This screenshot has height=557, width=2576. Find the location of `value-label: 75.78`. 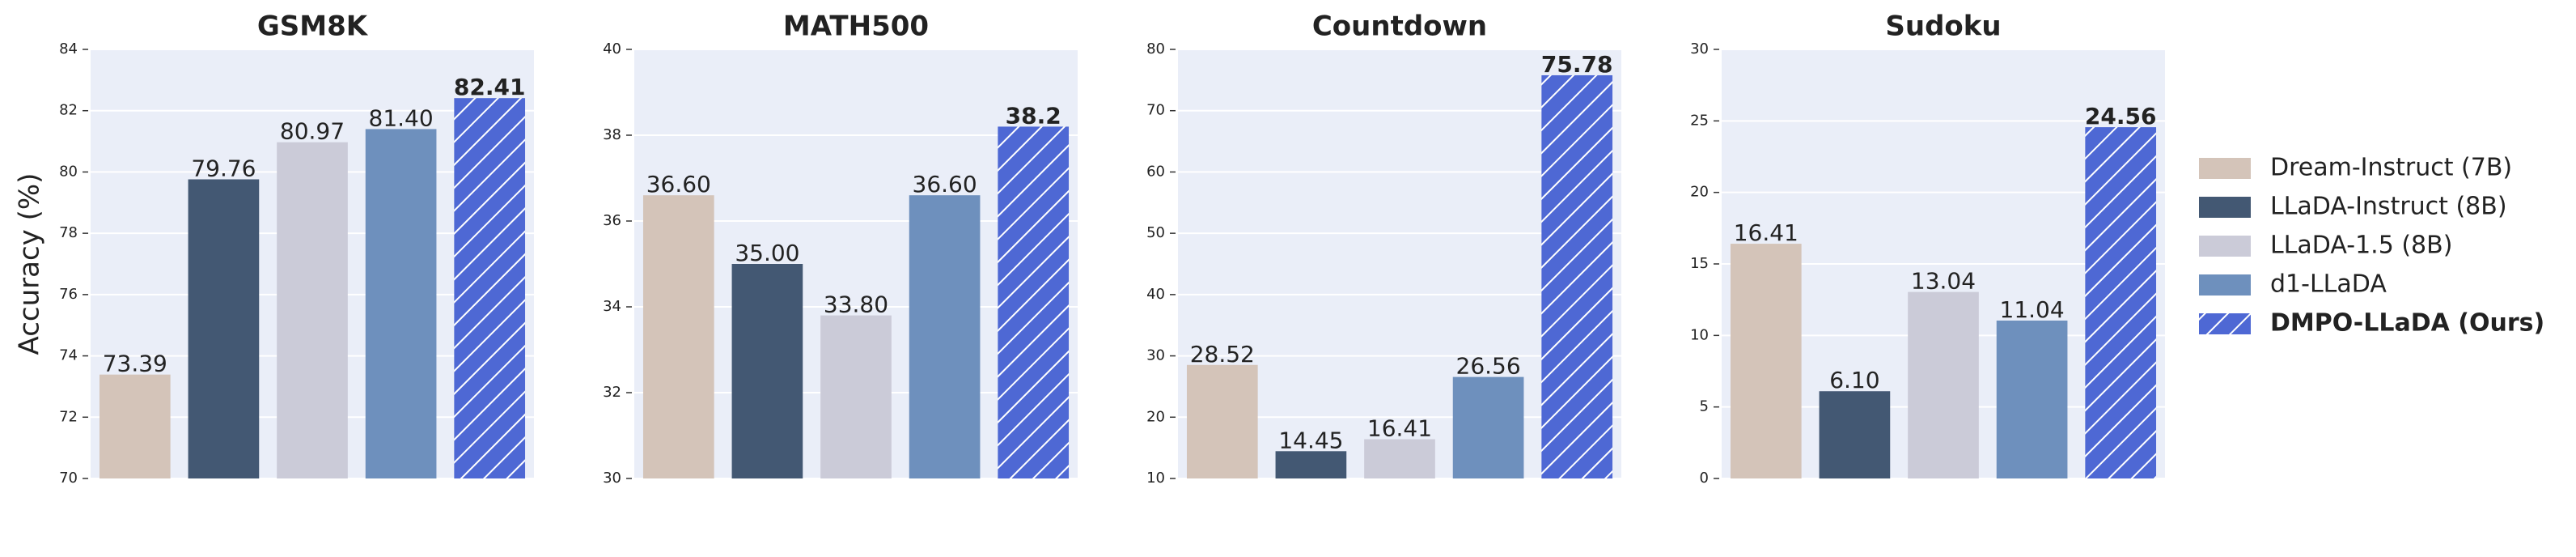

value-label: 75.78 is located at coordinates (1577, 64).